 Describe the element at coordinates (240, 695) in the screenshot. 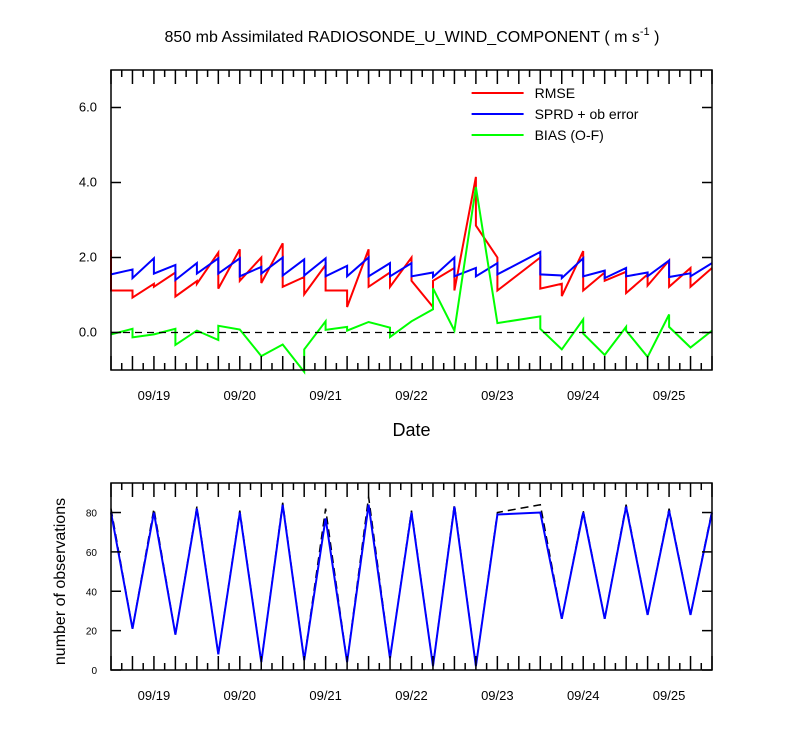

I see `x-tick-label-1-1: 09/20` at that location.